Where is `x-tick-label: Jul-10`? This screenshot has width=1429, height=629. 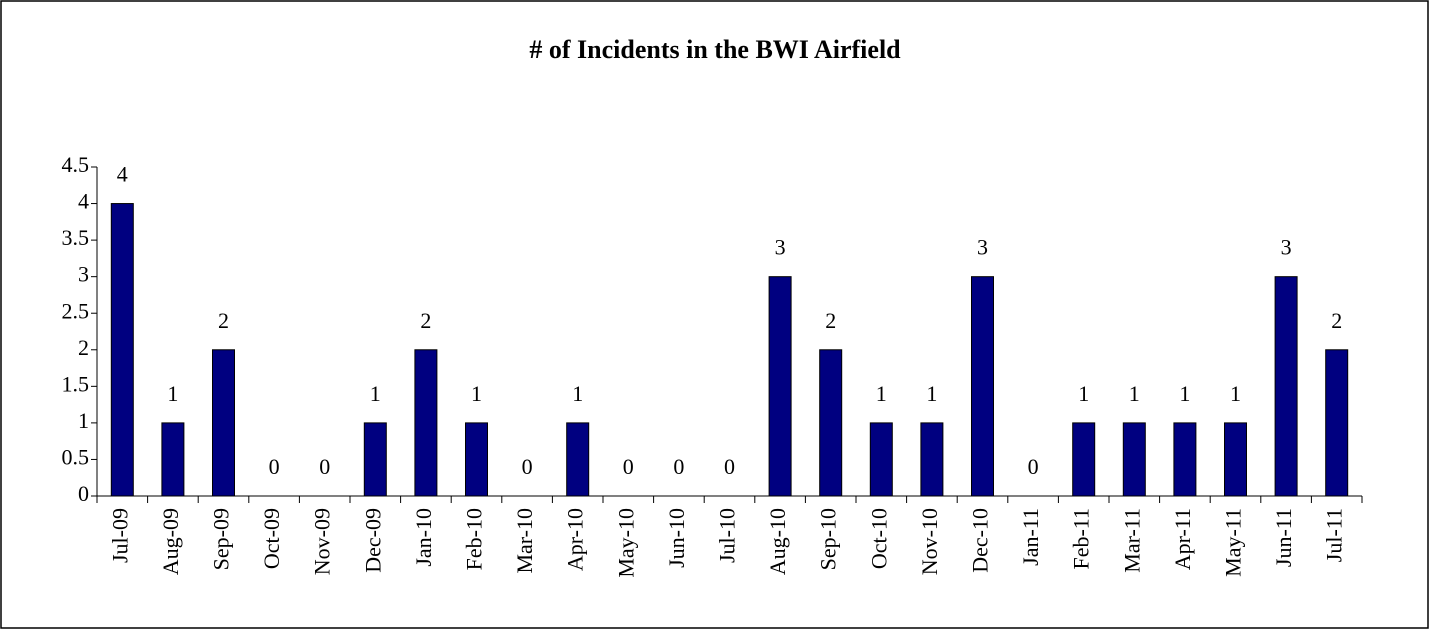 x-tick-label: Jul-10 is located at coordinates (727, 535).